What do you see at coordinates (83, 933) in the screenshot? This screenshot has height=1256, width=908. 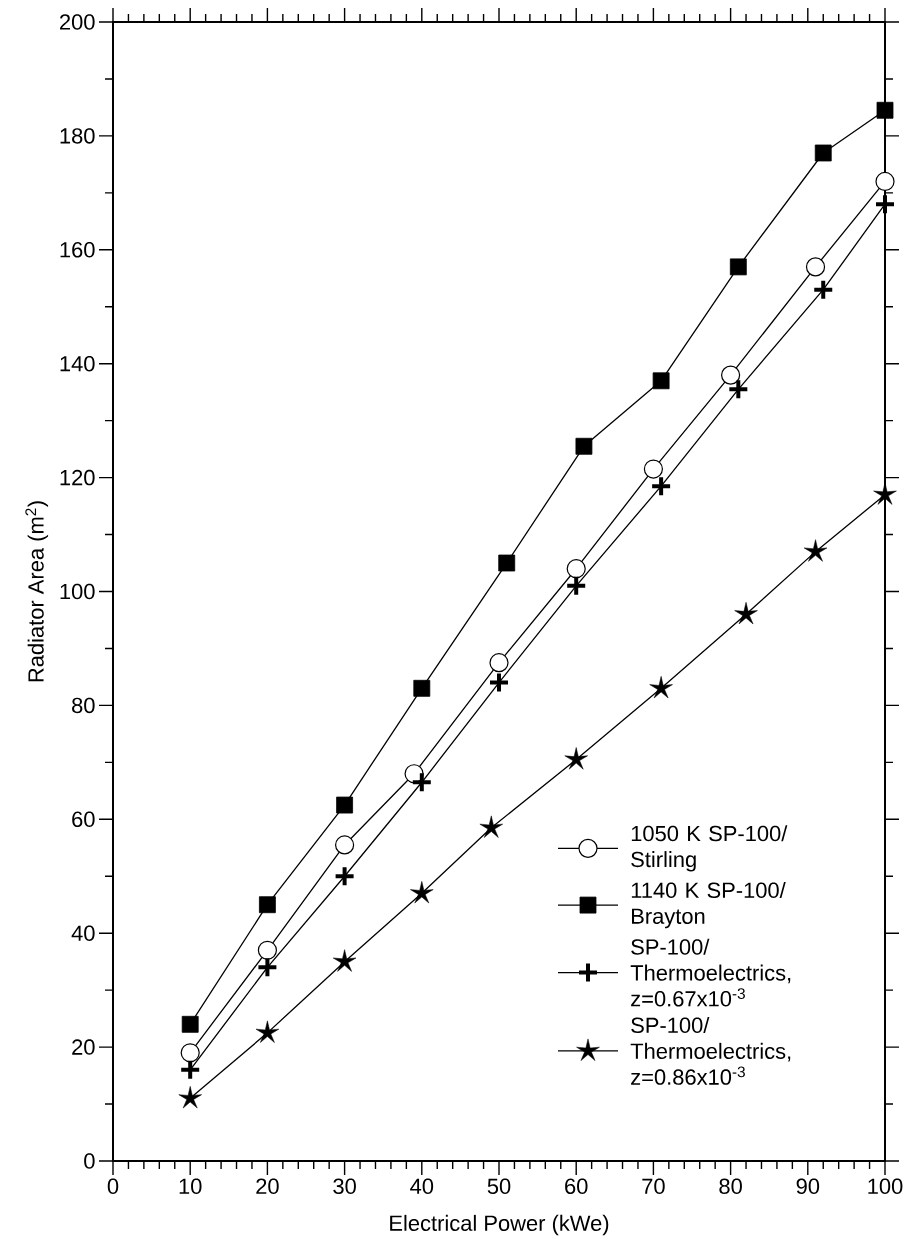 I see `y-tick-label: 40` at bounding box center [83, 933].